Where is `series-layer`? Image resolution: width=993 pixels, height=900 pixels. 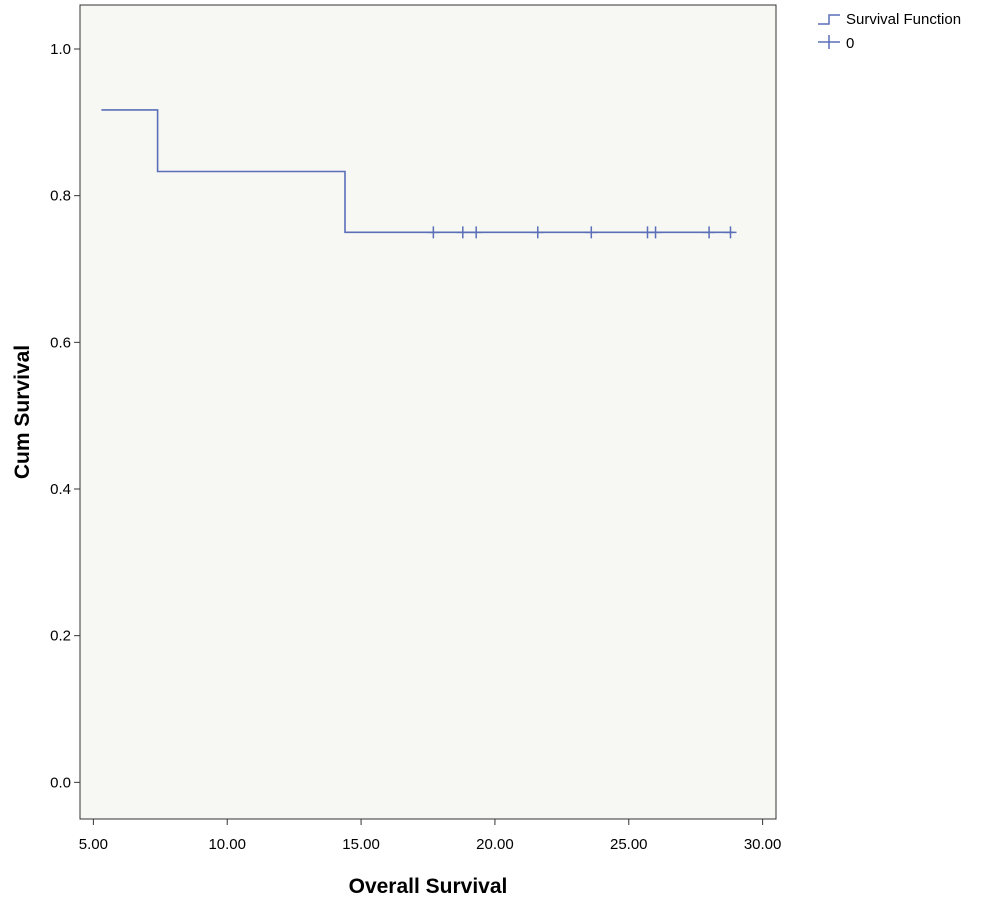
series-layer is located at coordinates (417, 171).